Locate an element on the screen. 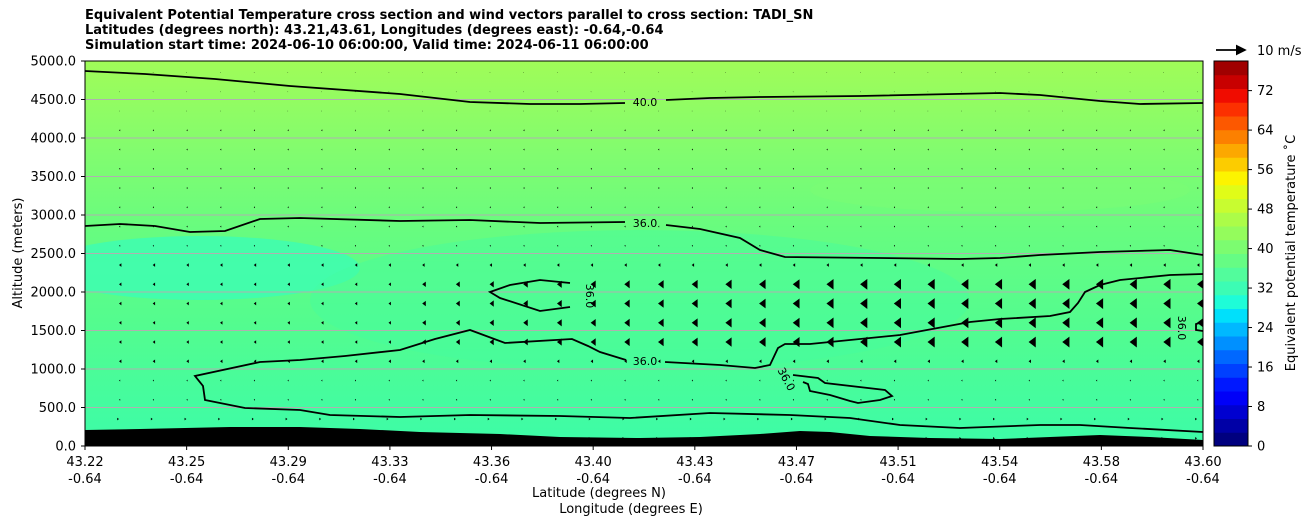 The width and height of the screenshot is (1308, 526). y-tick-label: 0.0 is located at coordinates (65, 447).